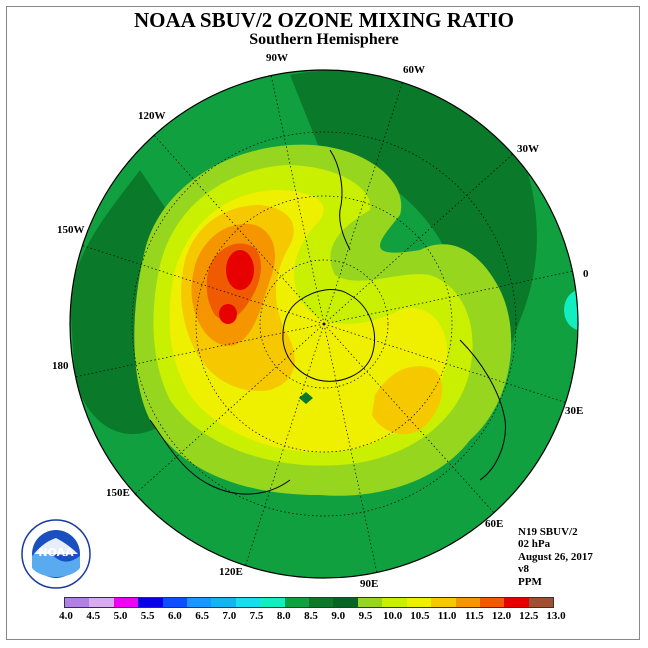  What do you see at coordinates (530, 581) in the screenshot?
I see `info-units: PPM` at bounding box center [530, 581].